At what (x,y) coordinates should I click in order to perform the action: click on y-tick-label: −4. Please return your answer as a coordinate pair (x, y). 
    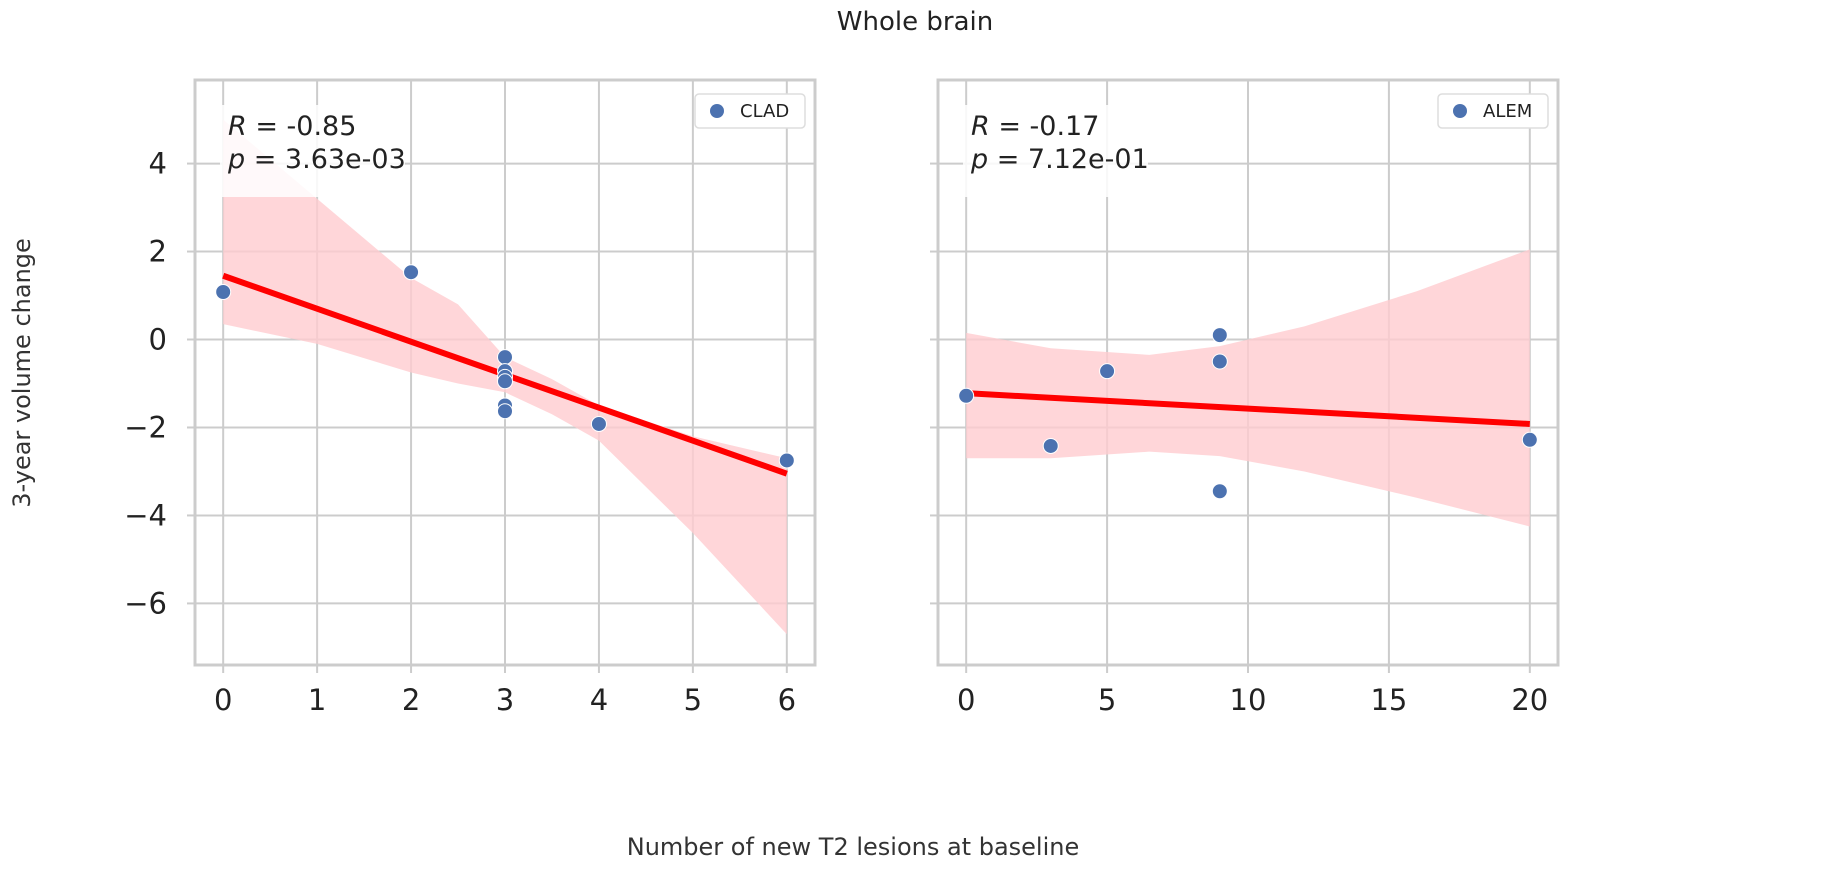
    Looking at the image, I should click on (145, 515).